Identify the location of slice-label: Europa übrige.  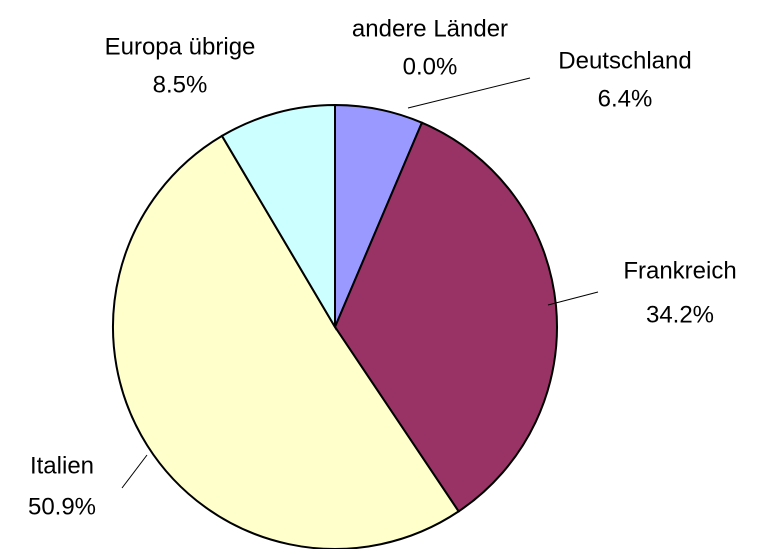
(180, 46).